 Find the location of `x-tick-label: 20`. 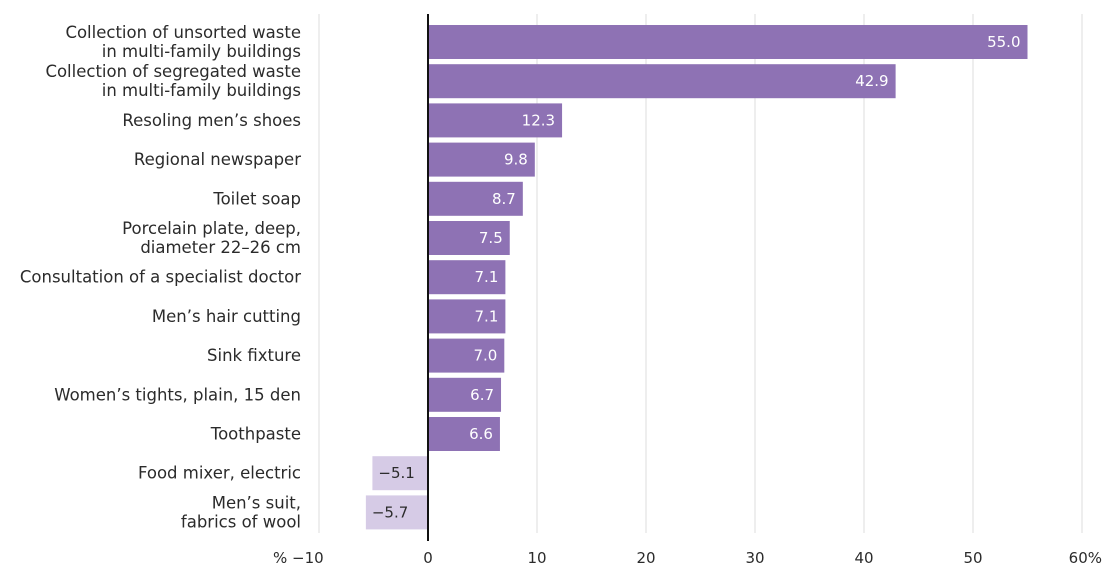

x-tick-label: 20 is located at coordinates (645, 558).